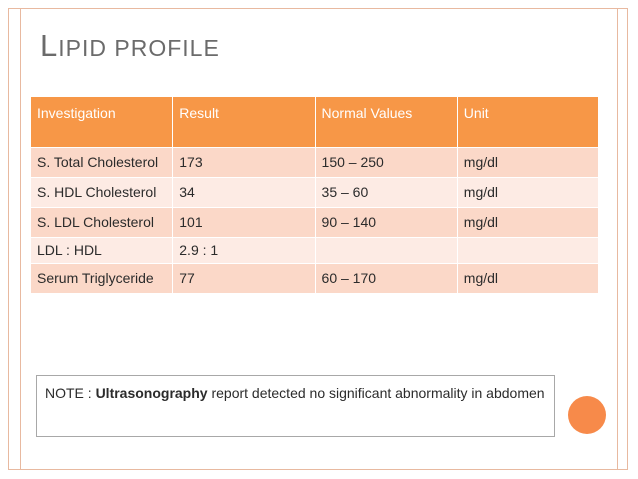  I want to click on header-result: Result, so click(244, 122).